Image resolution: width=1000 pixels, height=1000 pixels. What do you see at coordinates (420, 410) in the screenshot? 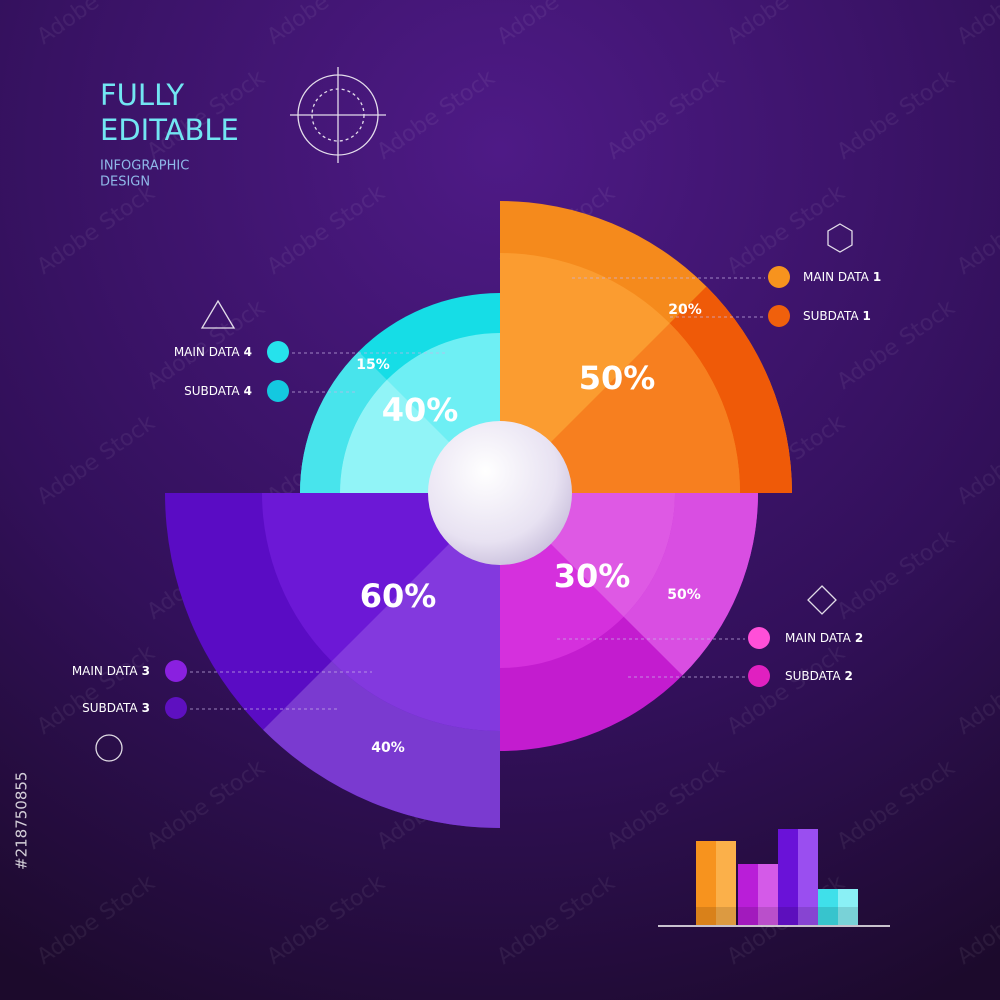
I see `main-percent: 40%` at bounding box center [420, 410].